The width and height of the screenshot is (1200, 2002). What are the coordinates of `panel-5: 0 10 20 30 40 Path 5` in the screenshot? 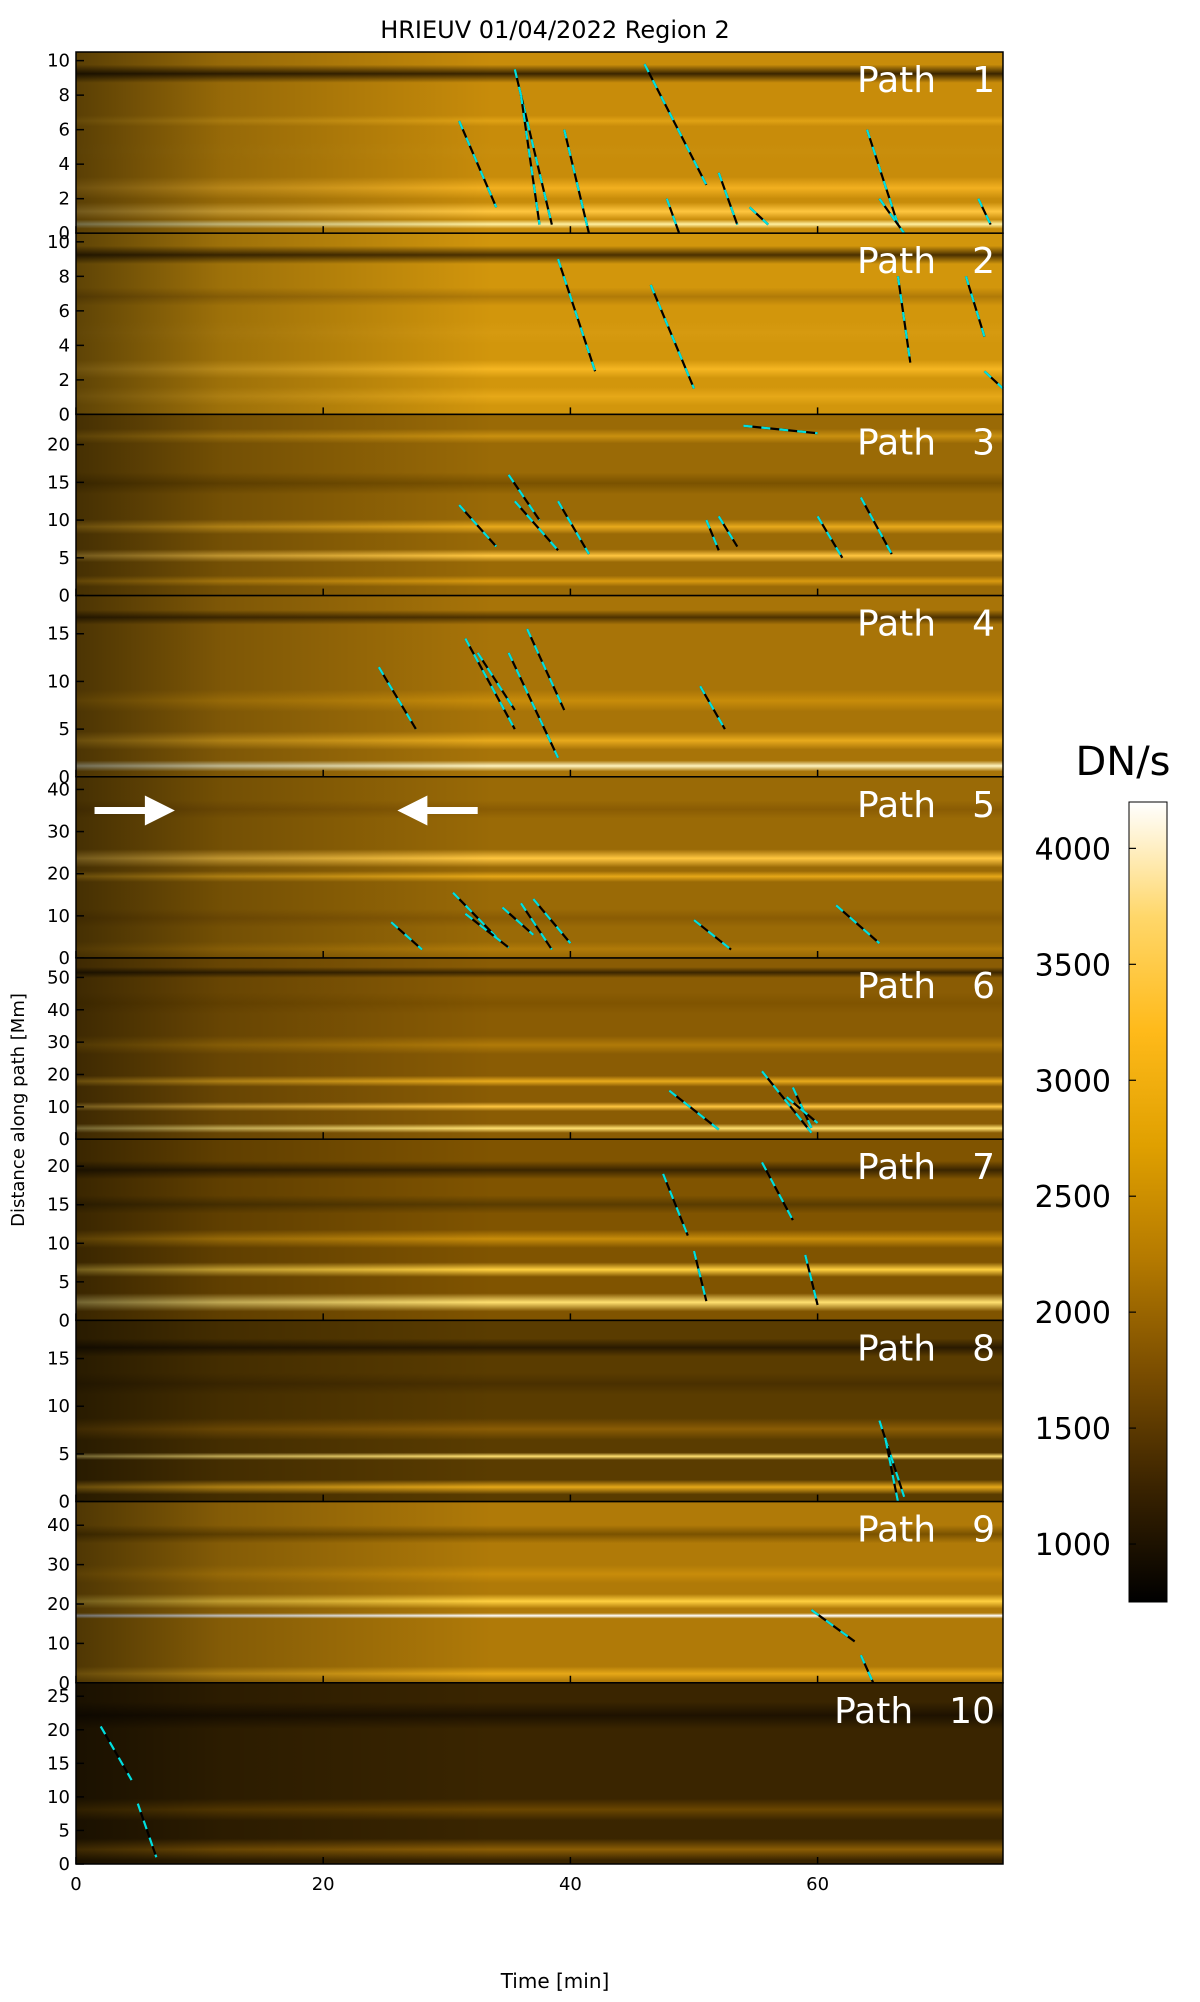 It's located at (525, 872).